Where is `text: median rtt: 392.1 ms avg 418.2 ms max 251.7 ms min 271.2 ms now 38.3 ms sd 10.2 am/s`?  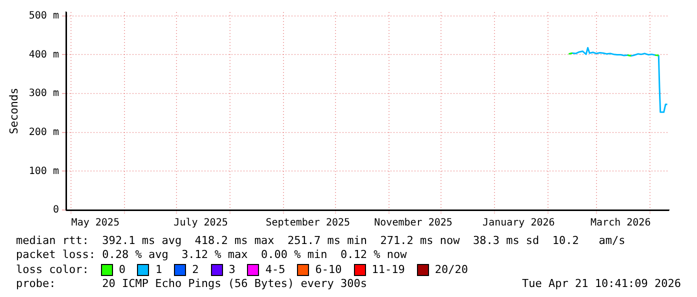 text: median rtt: 392.1 ms avg 418.2 ms max 251.7 ms min 271.2 ms now 38.3 ms sd 10.2 am/s is located at coordinates (321, 241).